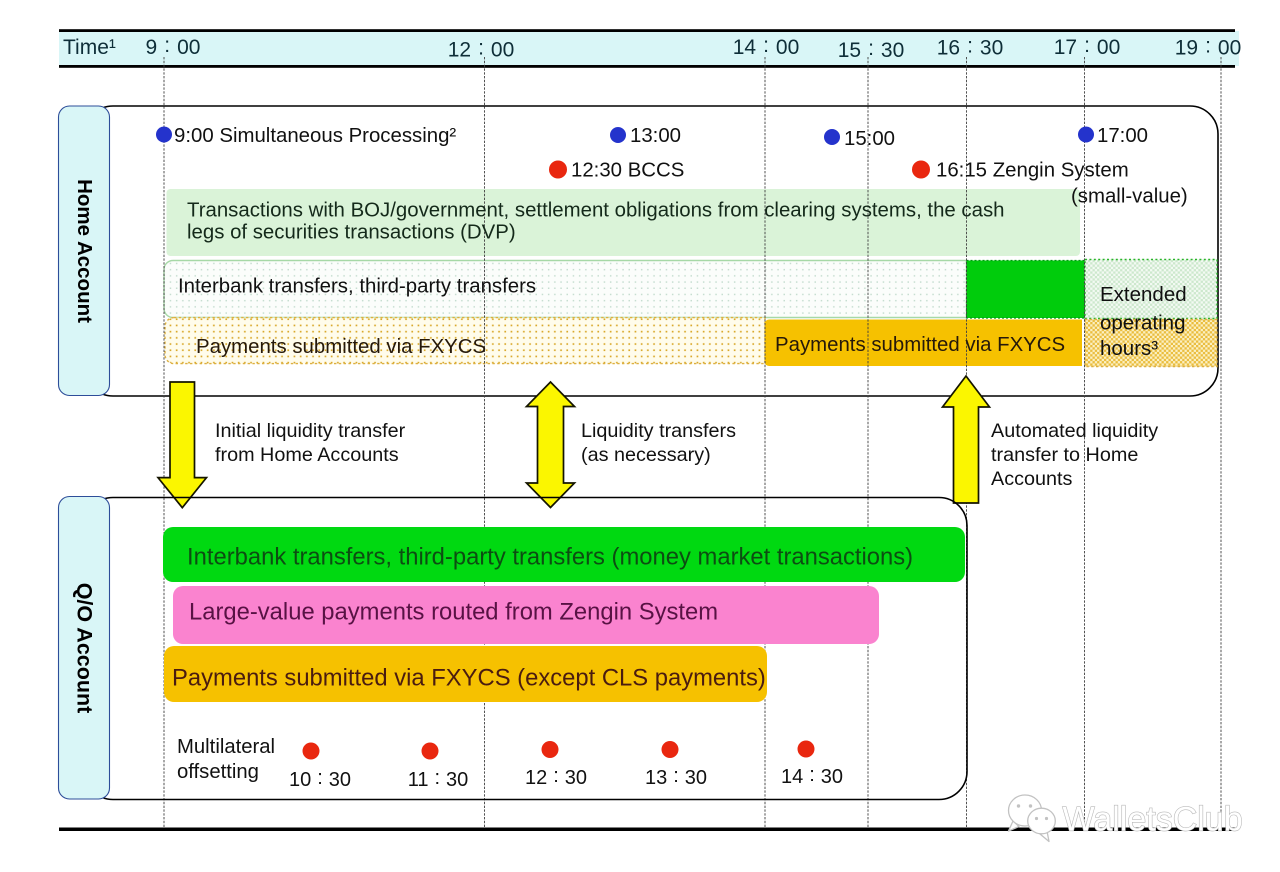 The image size is (1280, 872). I want to click on svg-text: 14:30, so click(812, 776).